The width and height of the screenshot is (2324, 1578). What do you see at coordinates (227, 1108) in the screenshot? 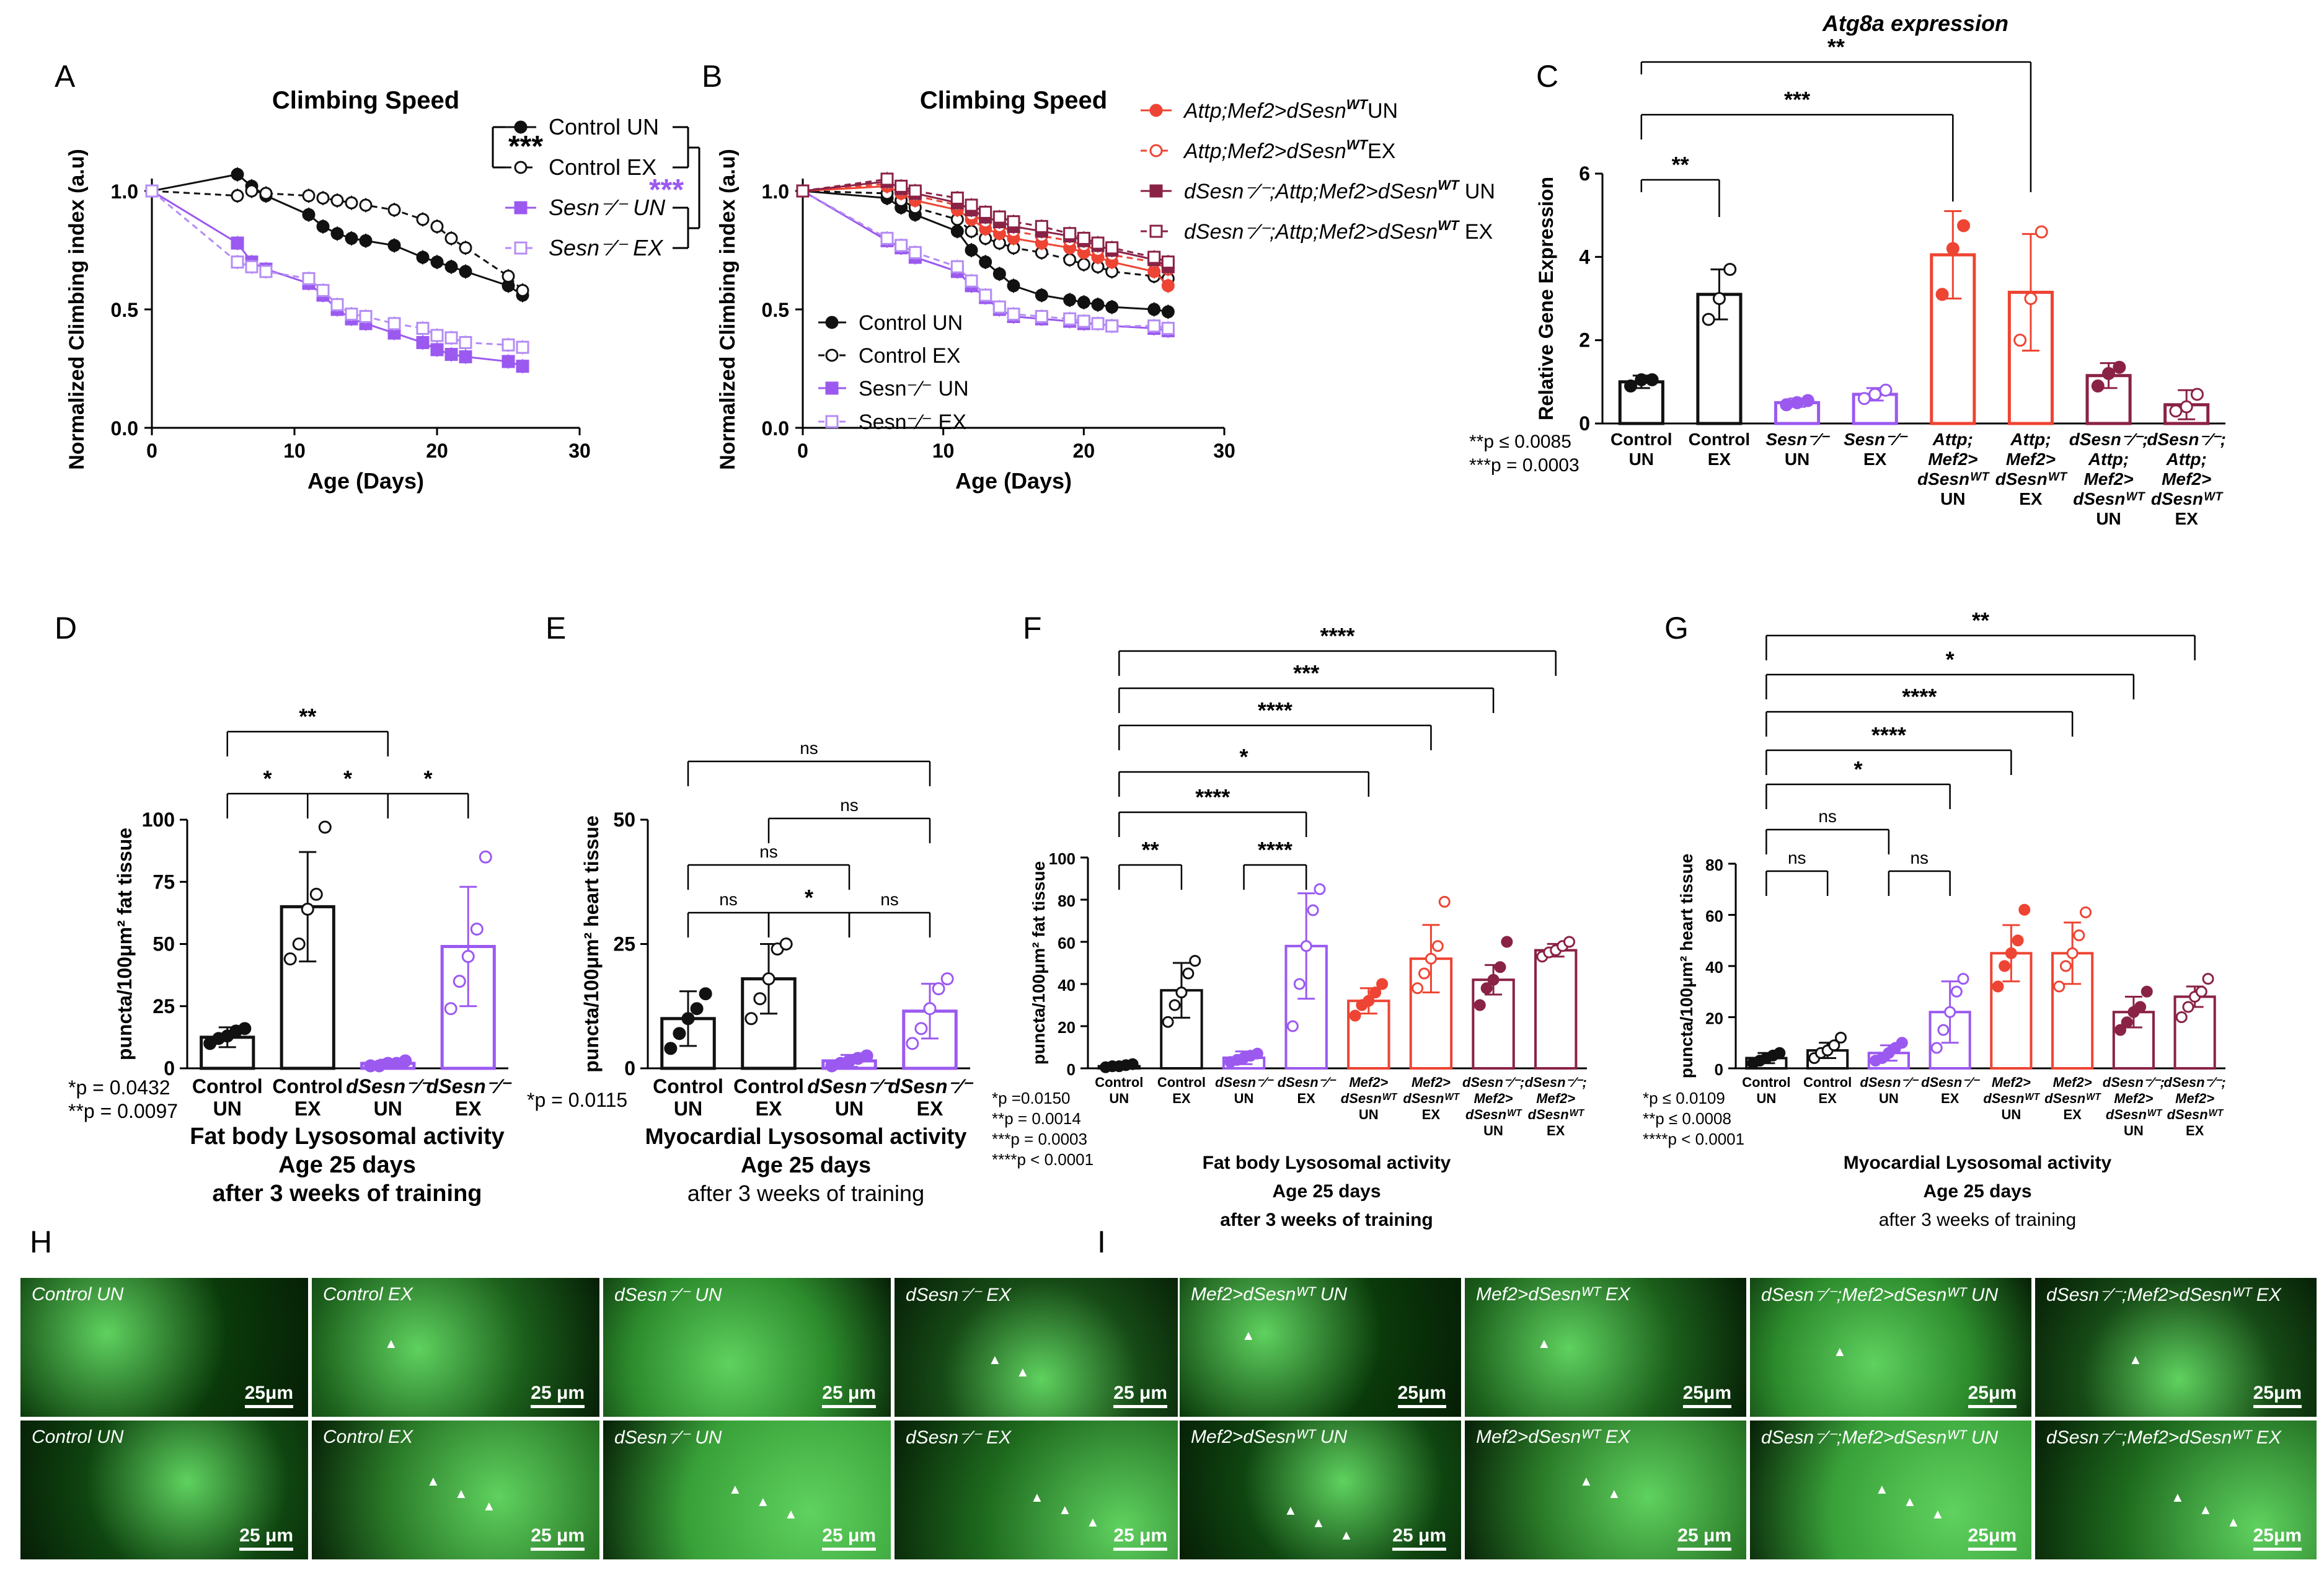
I see `category-label: UN` at bounding box center [227, 1108].